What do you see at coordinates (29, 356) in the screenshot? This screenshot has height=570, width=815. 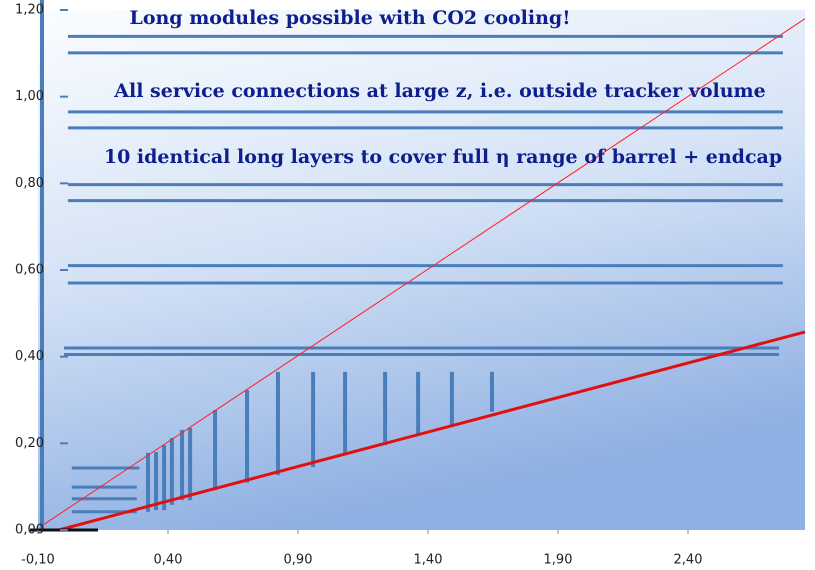 I see `y-tick-label: 0,40` at bounding box center [29, 356].